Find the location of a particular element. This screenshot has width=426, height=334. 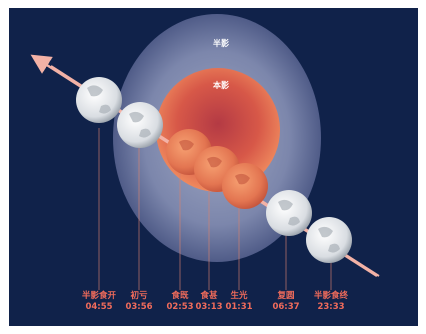

event-label-maximum: 食甚 03:13 is located at coordinates (209, 302).